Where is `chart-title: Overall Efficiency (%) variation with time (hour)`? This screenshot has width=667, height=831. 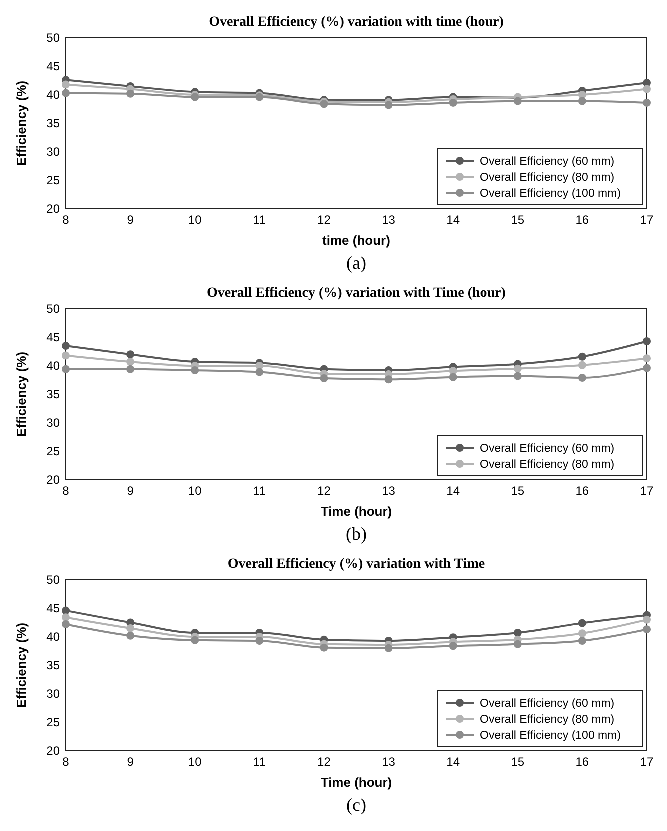
chart-title: Overall Efficiency (%) variation with time (hour) is located at coordinates (356, 22).